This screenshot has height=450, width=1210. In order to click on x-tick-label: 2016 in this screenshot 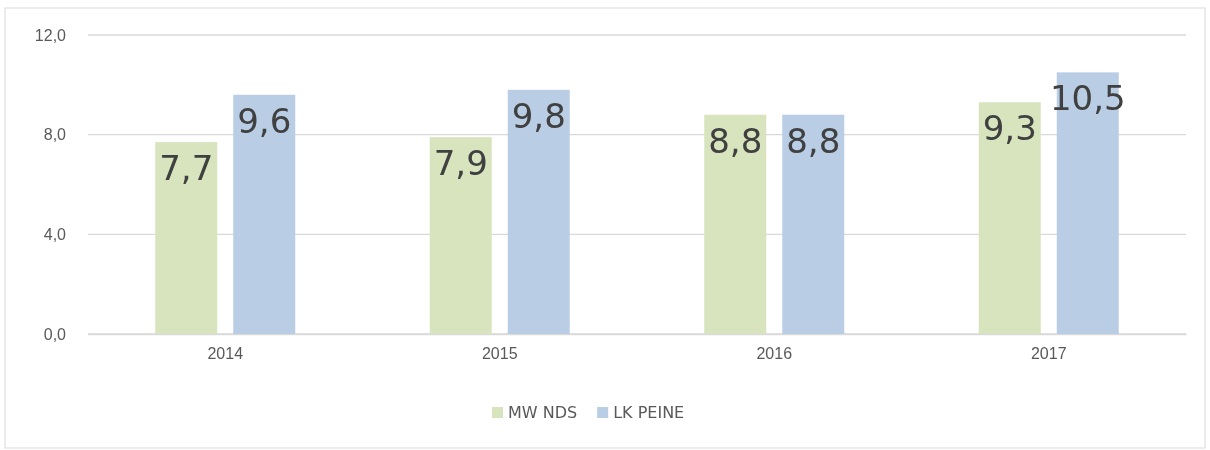, I will do `click(774, 354)`.